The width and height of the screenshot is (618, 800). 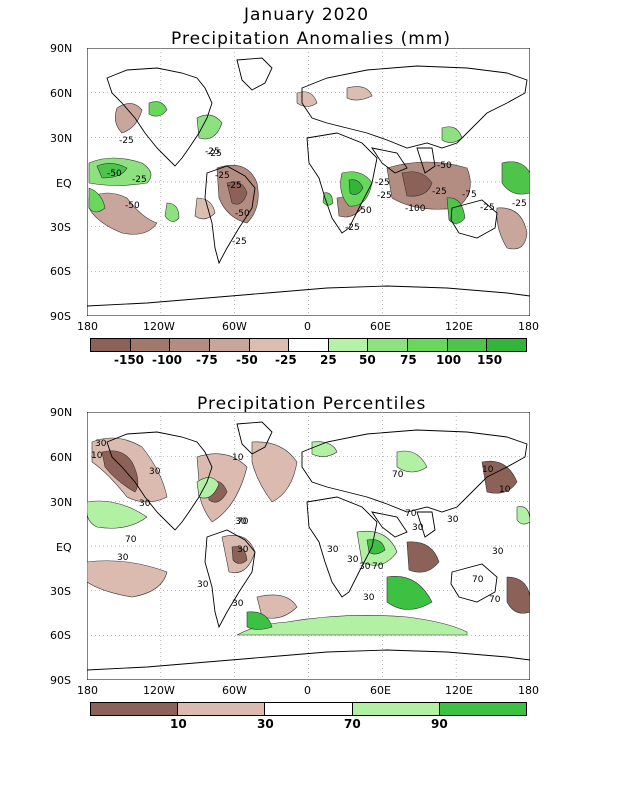 What do you see at coordinates (307, 690) in the screenshot?
I see `lon-label: 0` at bounding box center [307, 690].